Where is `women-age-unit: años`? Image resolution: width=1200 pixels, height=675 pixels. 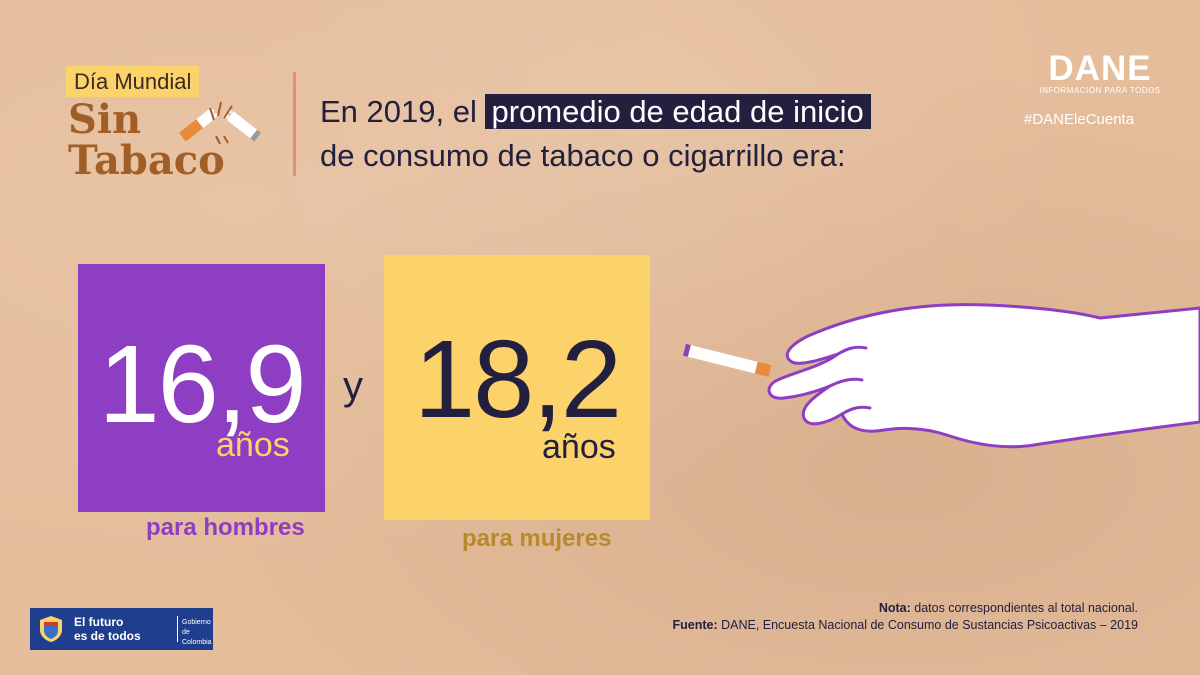 women-age-unit: años is located at coordinates (579, 447).